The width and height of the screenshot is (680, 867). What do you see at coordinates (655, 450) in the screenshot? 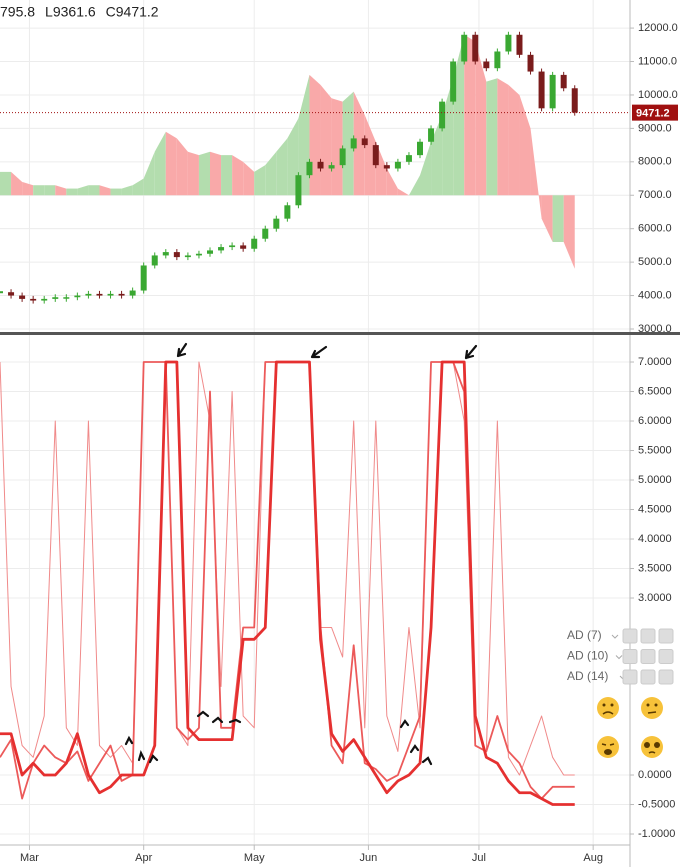
I see `y-tick-label: 5.5000` at bounding box center [655, 450].